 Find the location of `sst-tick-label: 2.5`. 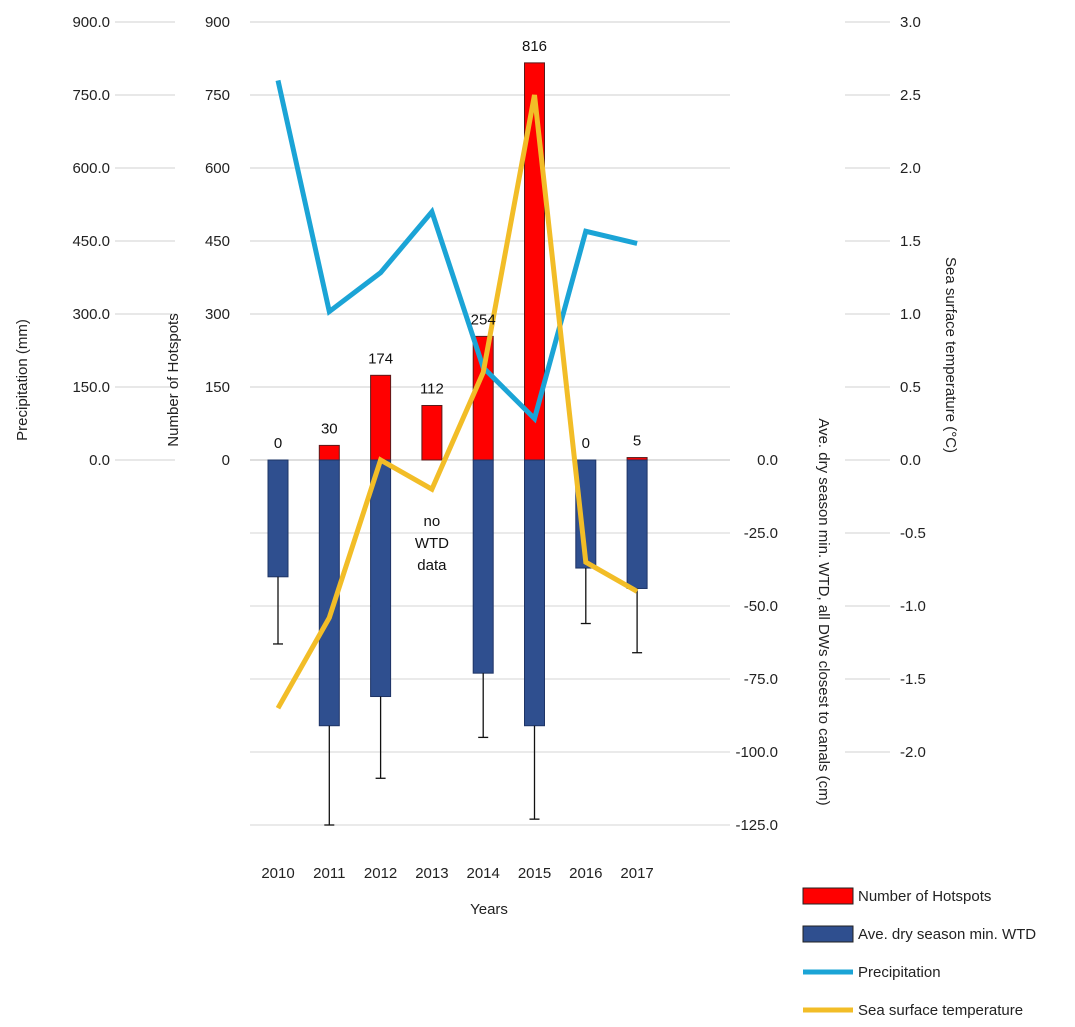

sst-tick-label: 2.5 is located at coordinates (910, 95).